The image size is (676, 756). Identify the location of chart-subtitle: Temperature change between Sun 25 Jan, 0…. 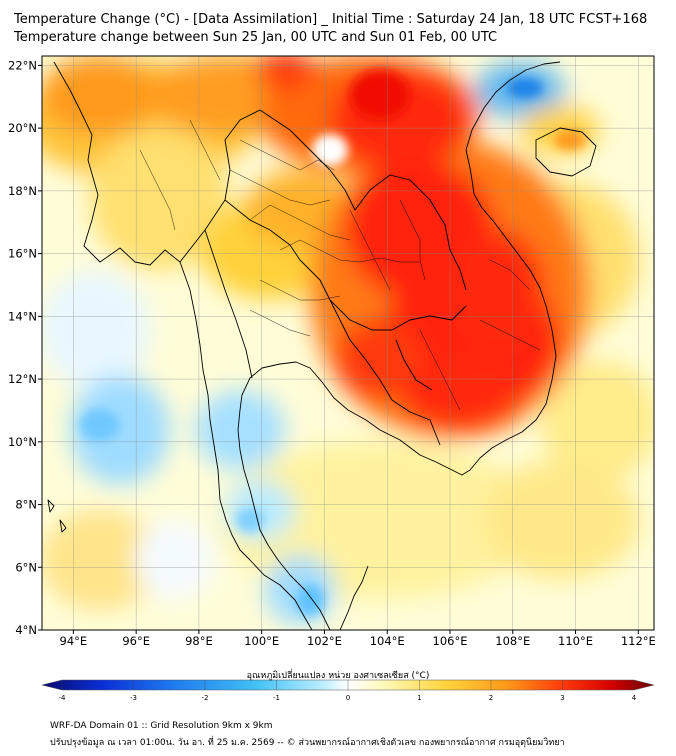
(256, 37).